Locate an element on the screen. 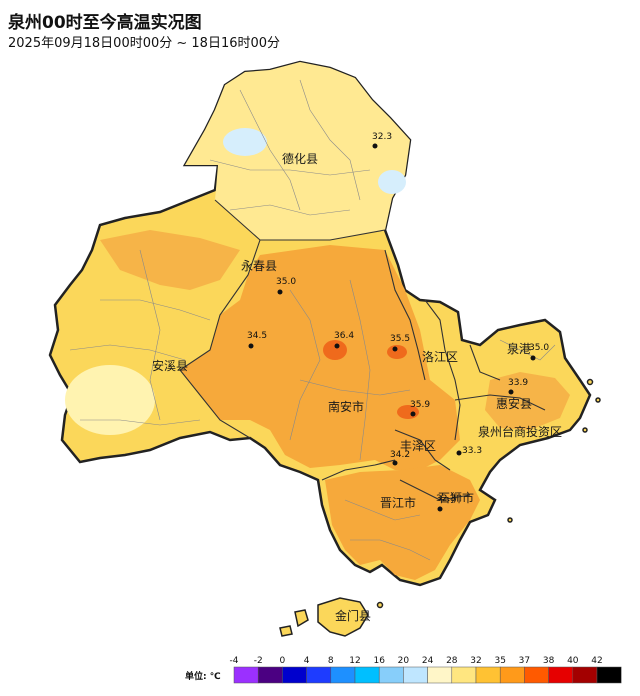 The image size is (640, 696). pale-patch-west is located at coordinates (110, 400).